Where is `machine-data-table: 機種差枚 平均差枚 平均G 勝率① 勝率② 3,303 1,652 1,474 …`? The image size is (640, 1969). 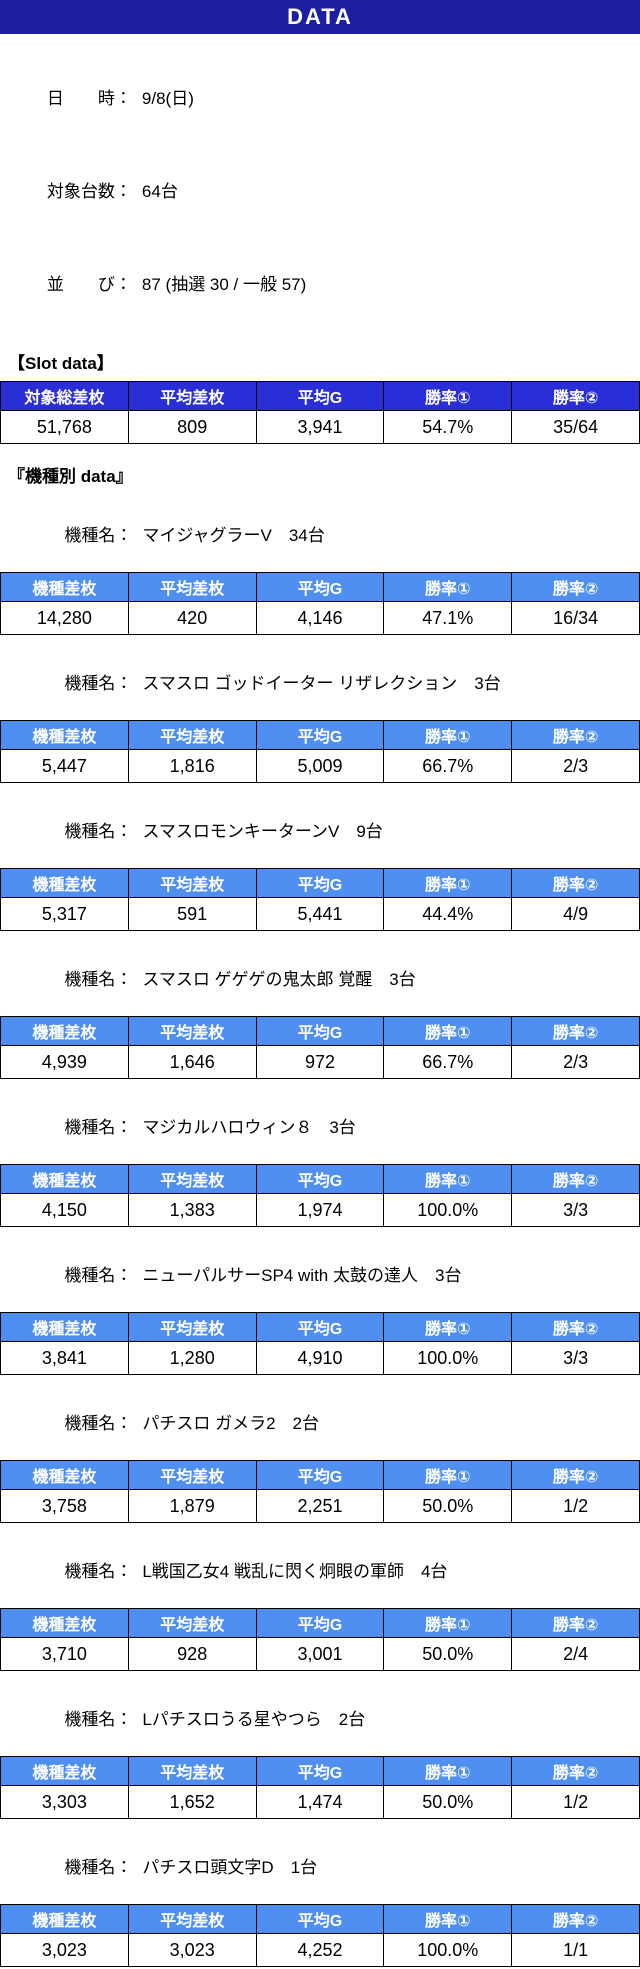
machine-data-table: 機種差枚 平均差枚 平均G 勝率① 勝率② 3,303 1,652 1,474 … is located at coordinates (320, 1787).